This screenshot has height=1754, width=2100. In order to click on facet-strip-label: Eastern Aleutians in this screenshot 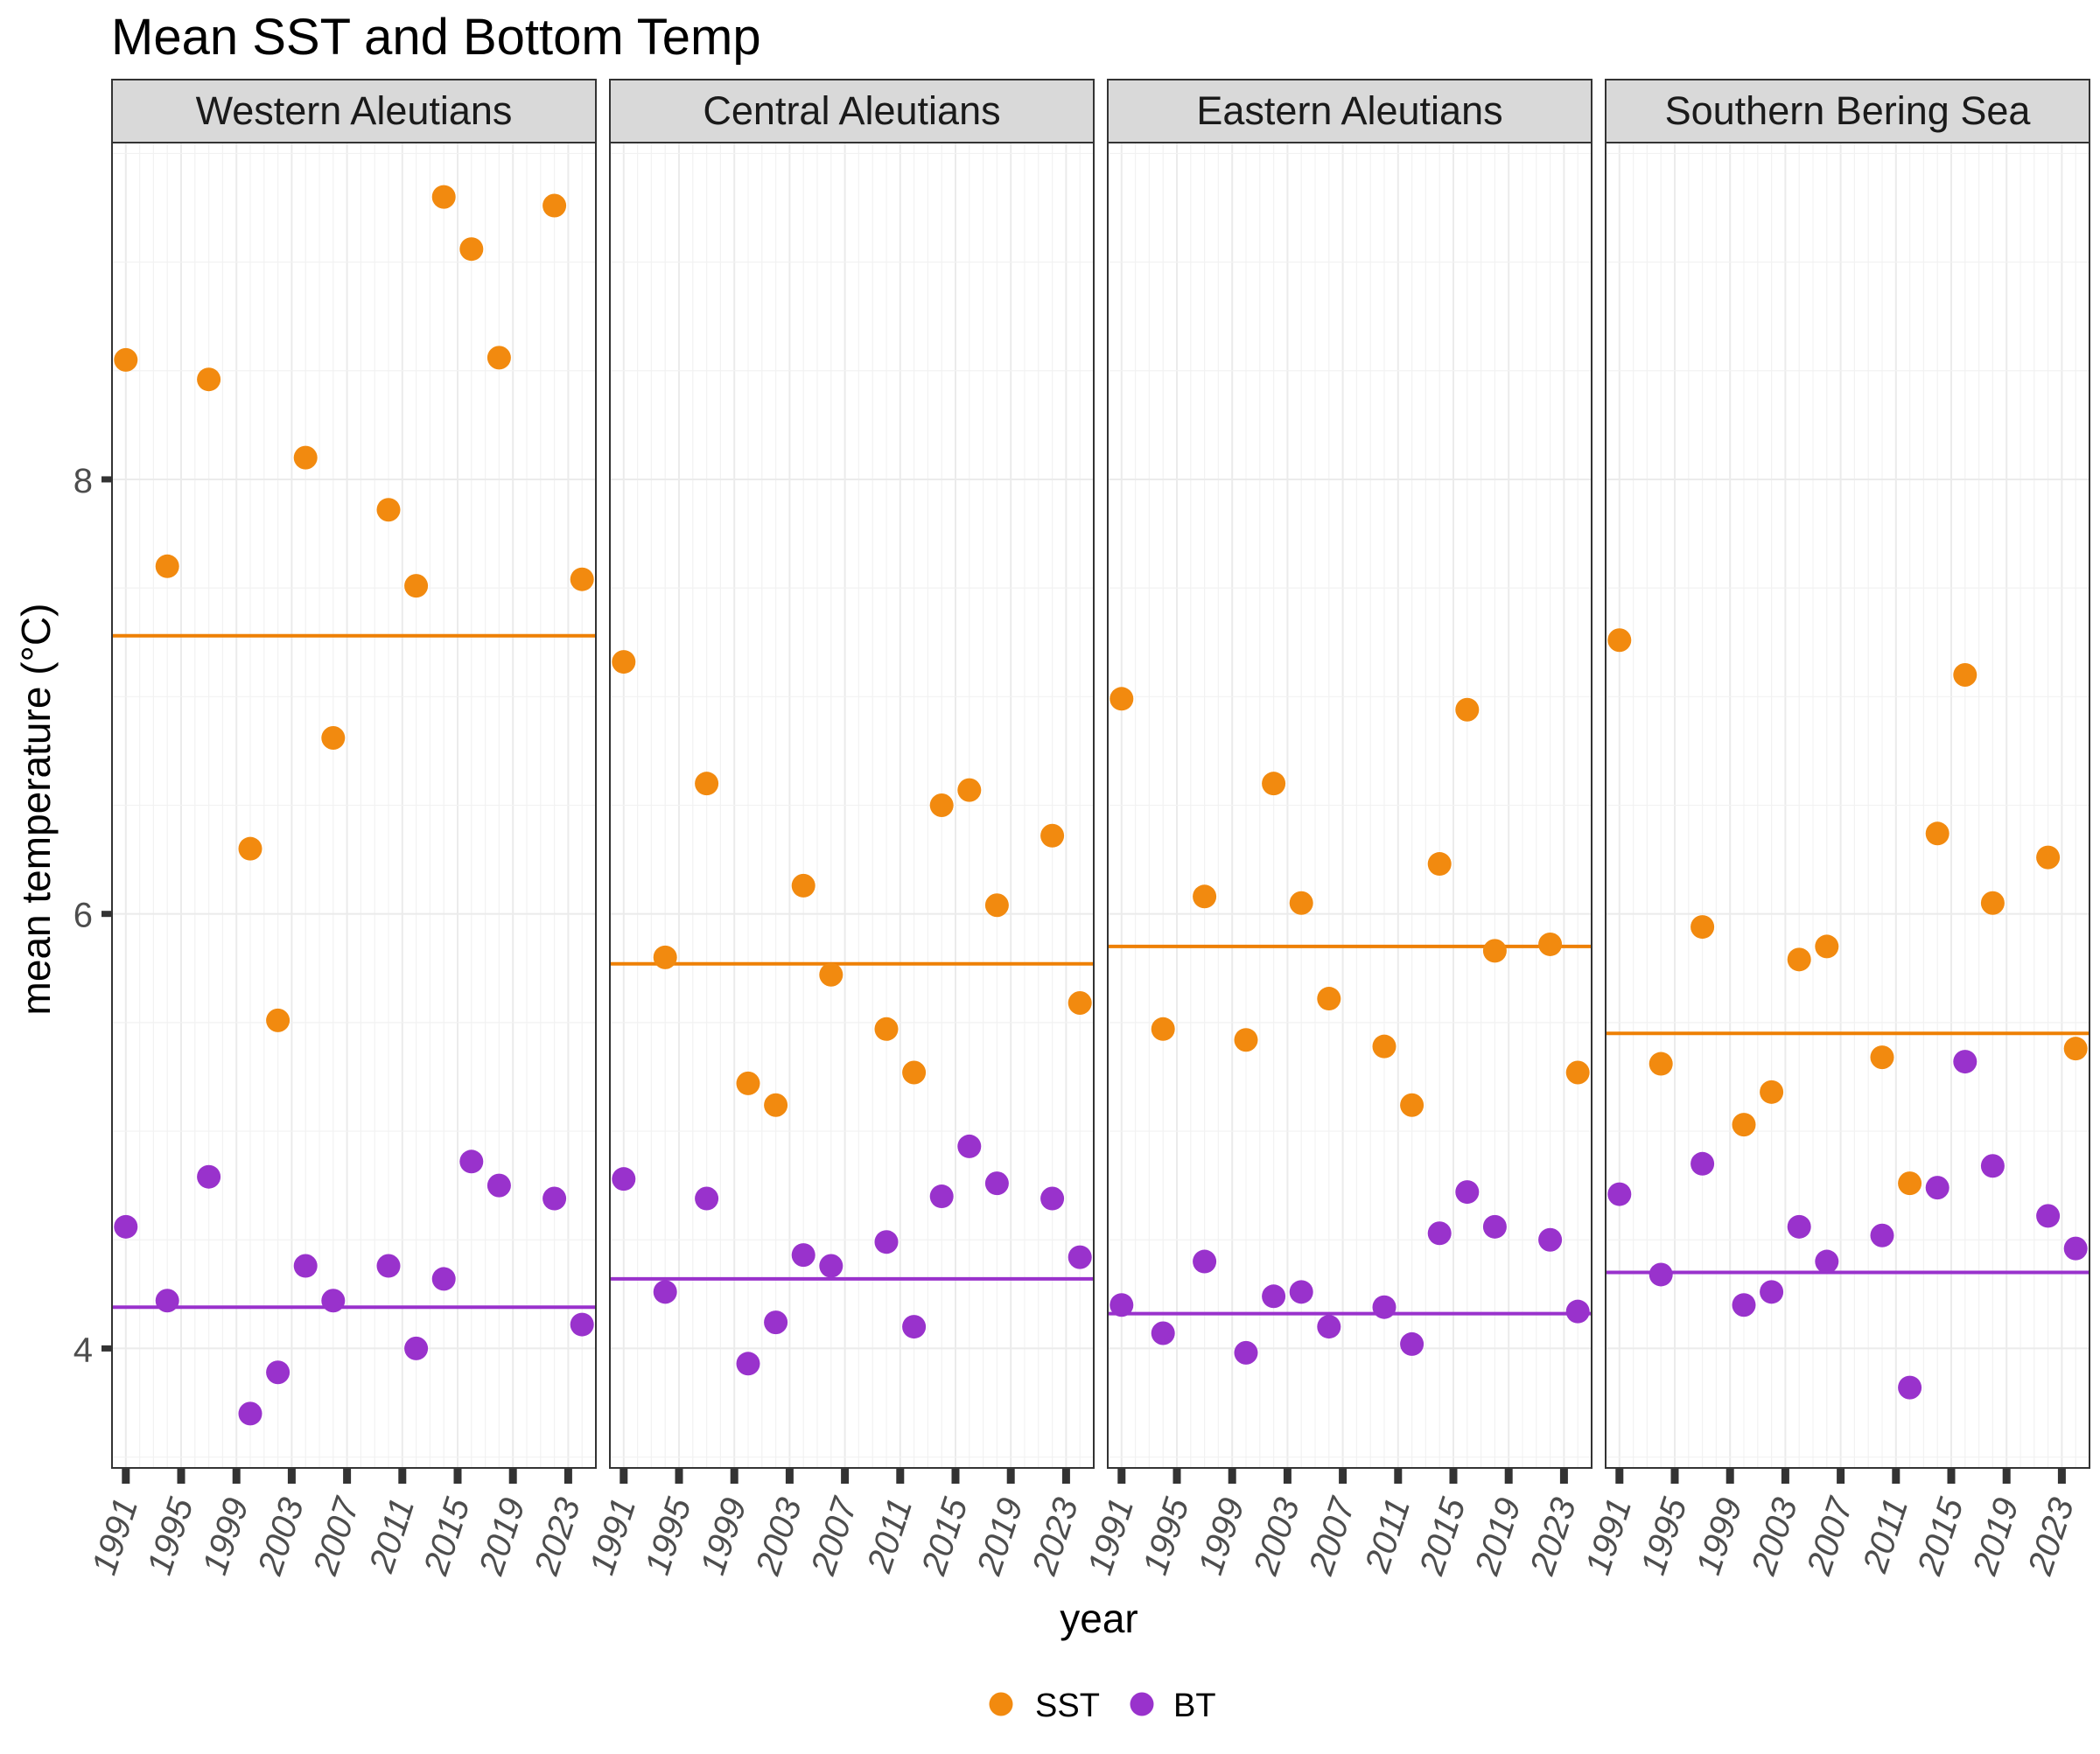, I will do `click(1349, 110)`.